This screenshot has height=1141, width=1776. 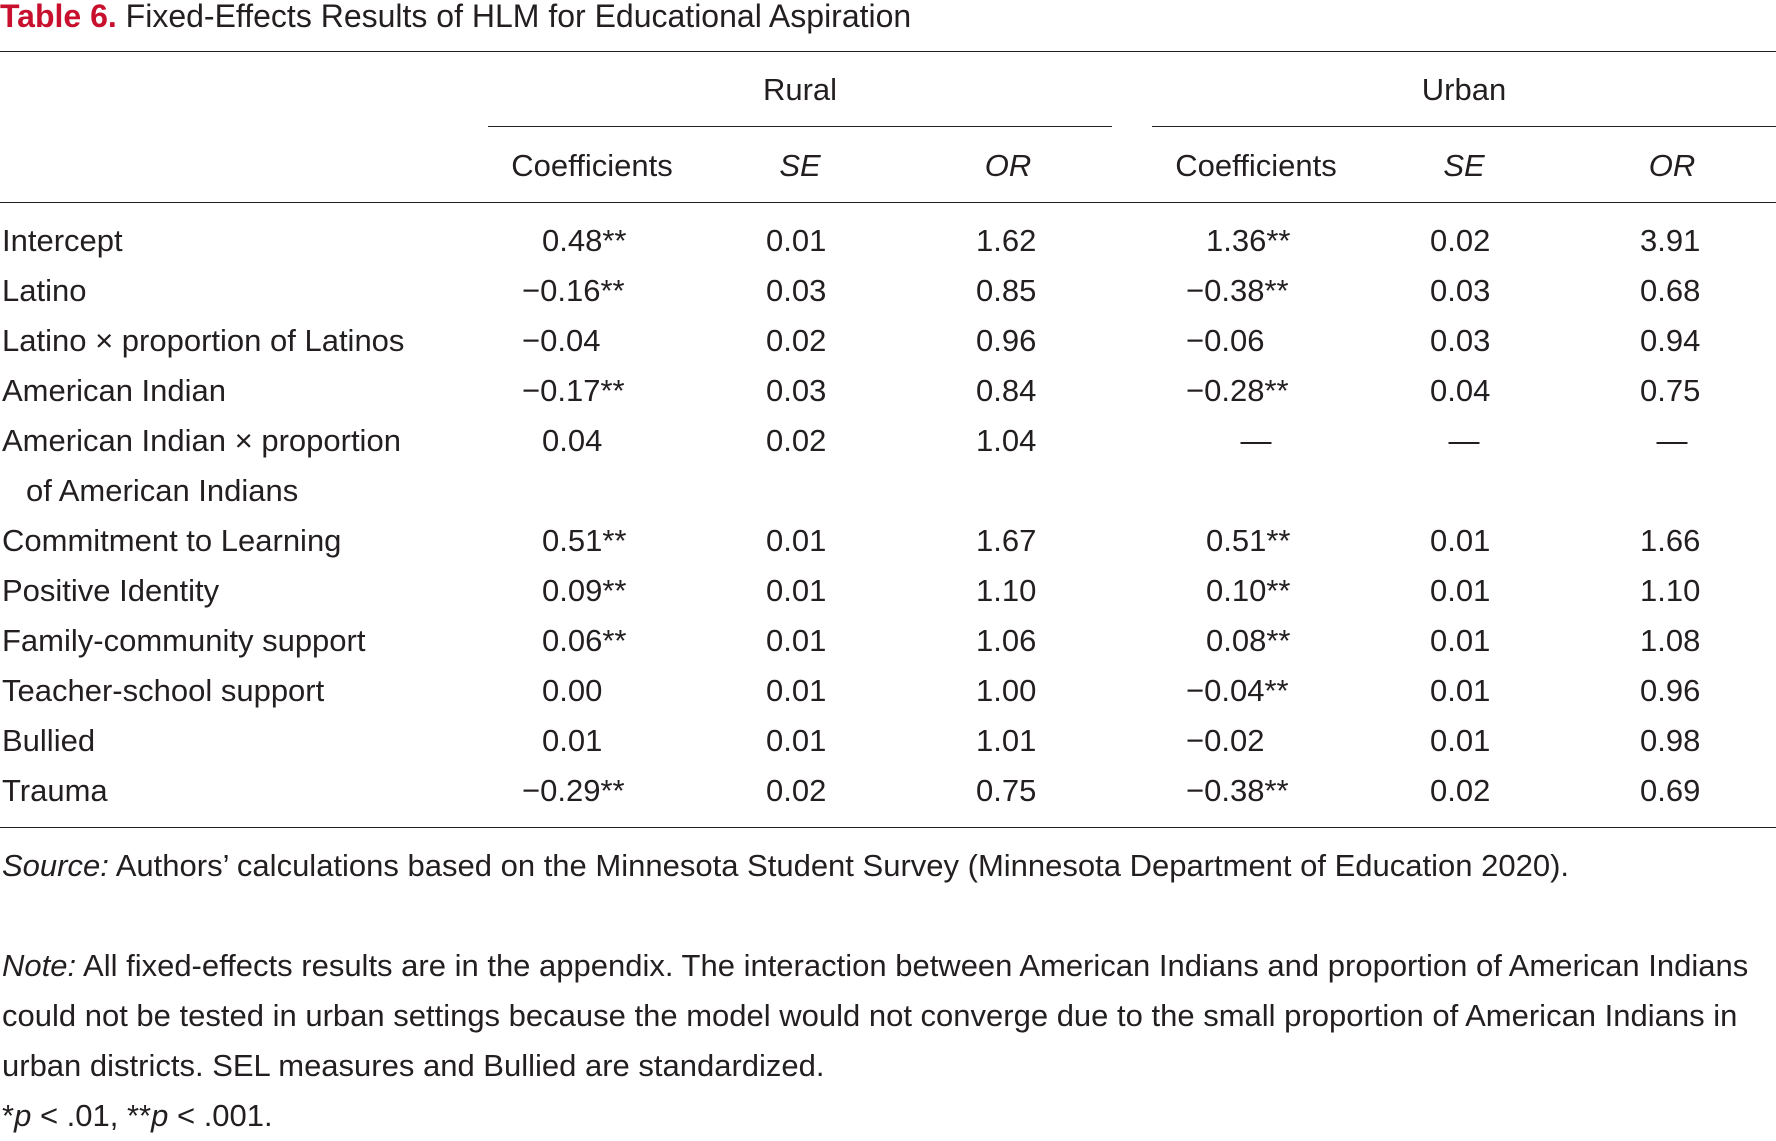 I want to click on cell-urban-or: 0.75, so click(x=1670, y=390).